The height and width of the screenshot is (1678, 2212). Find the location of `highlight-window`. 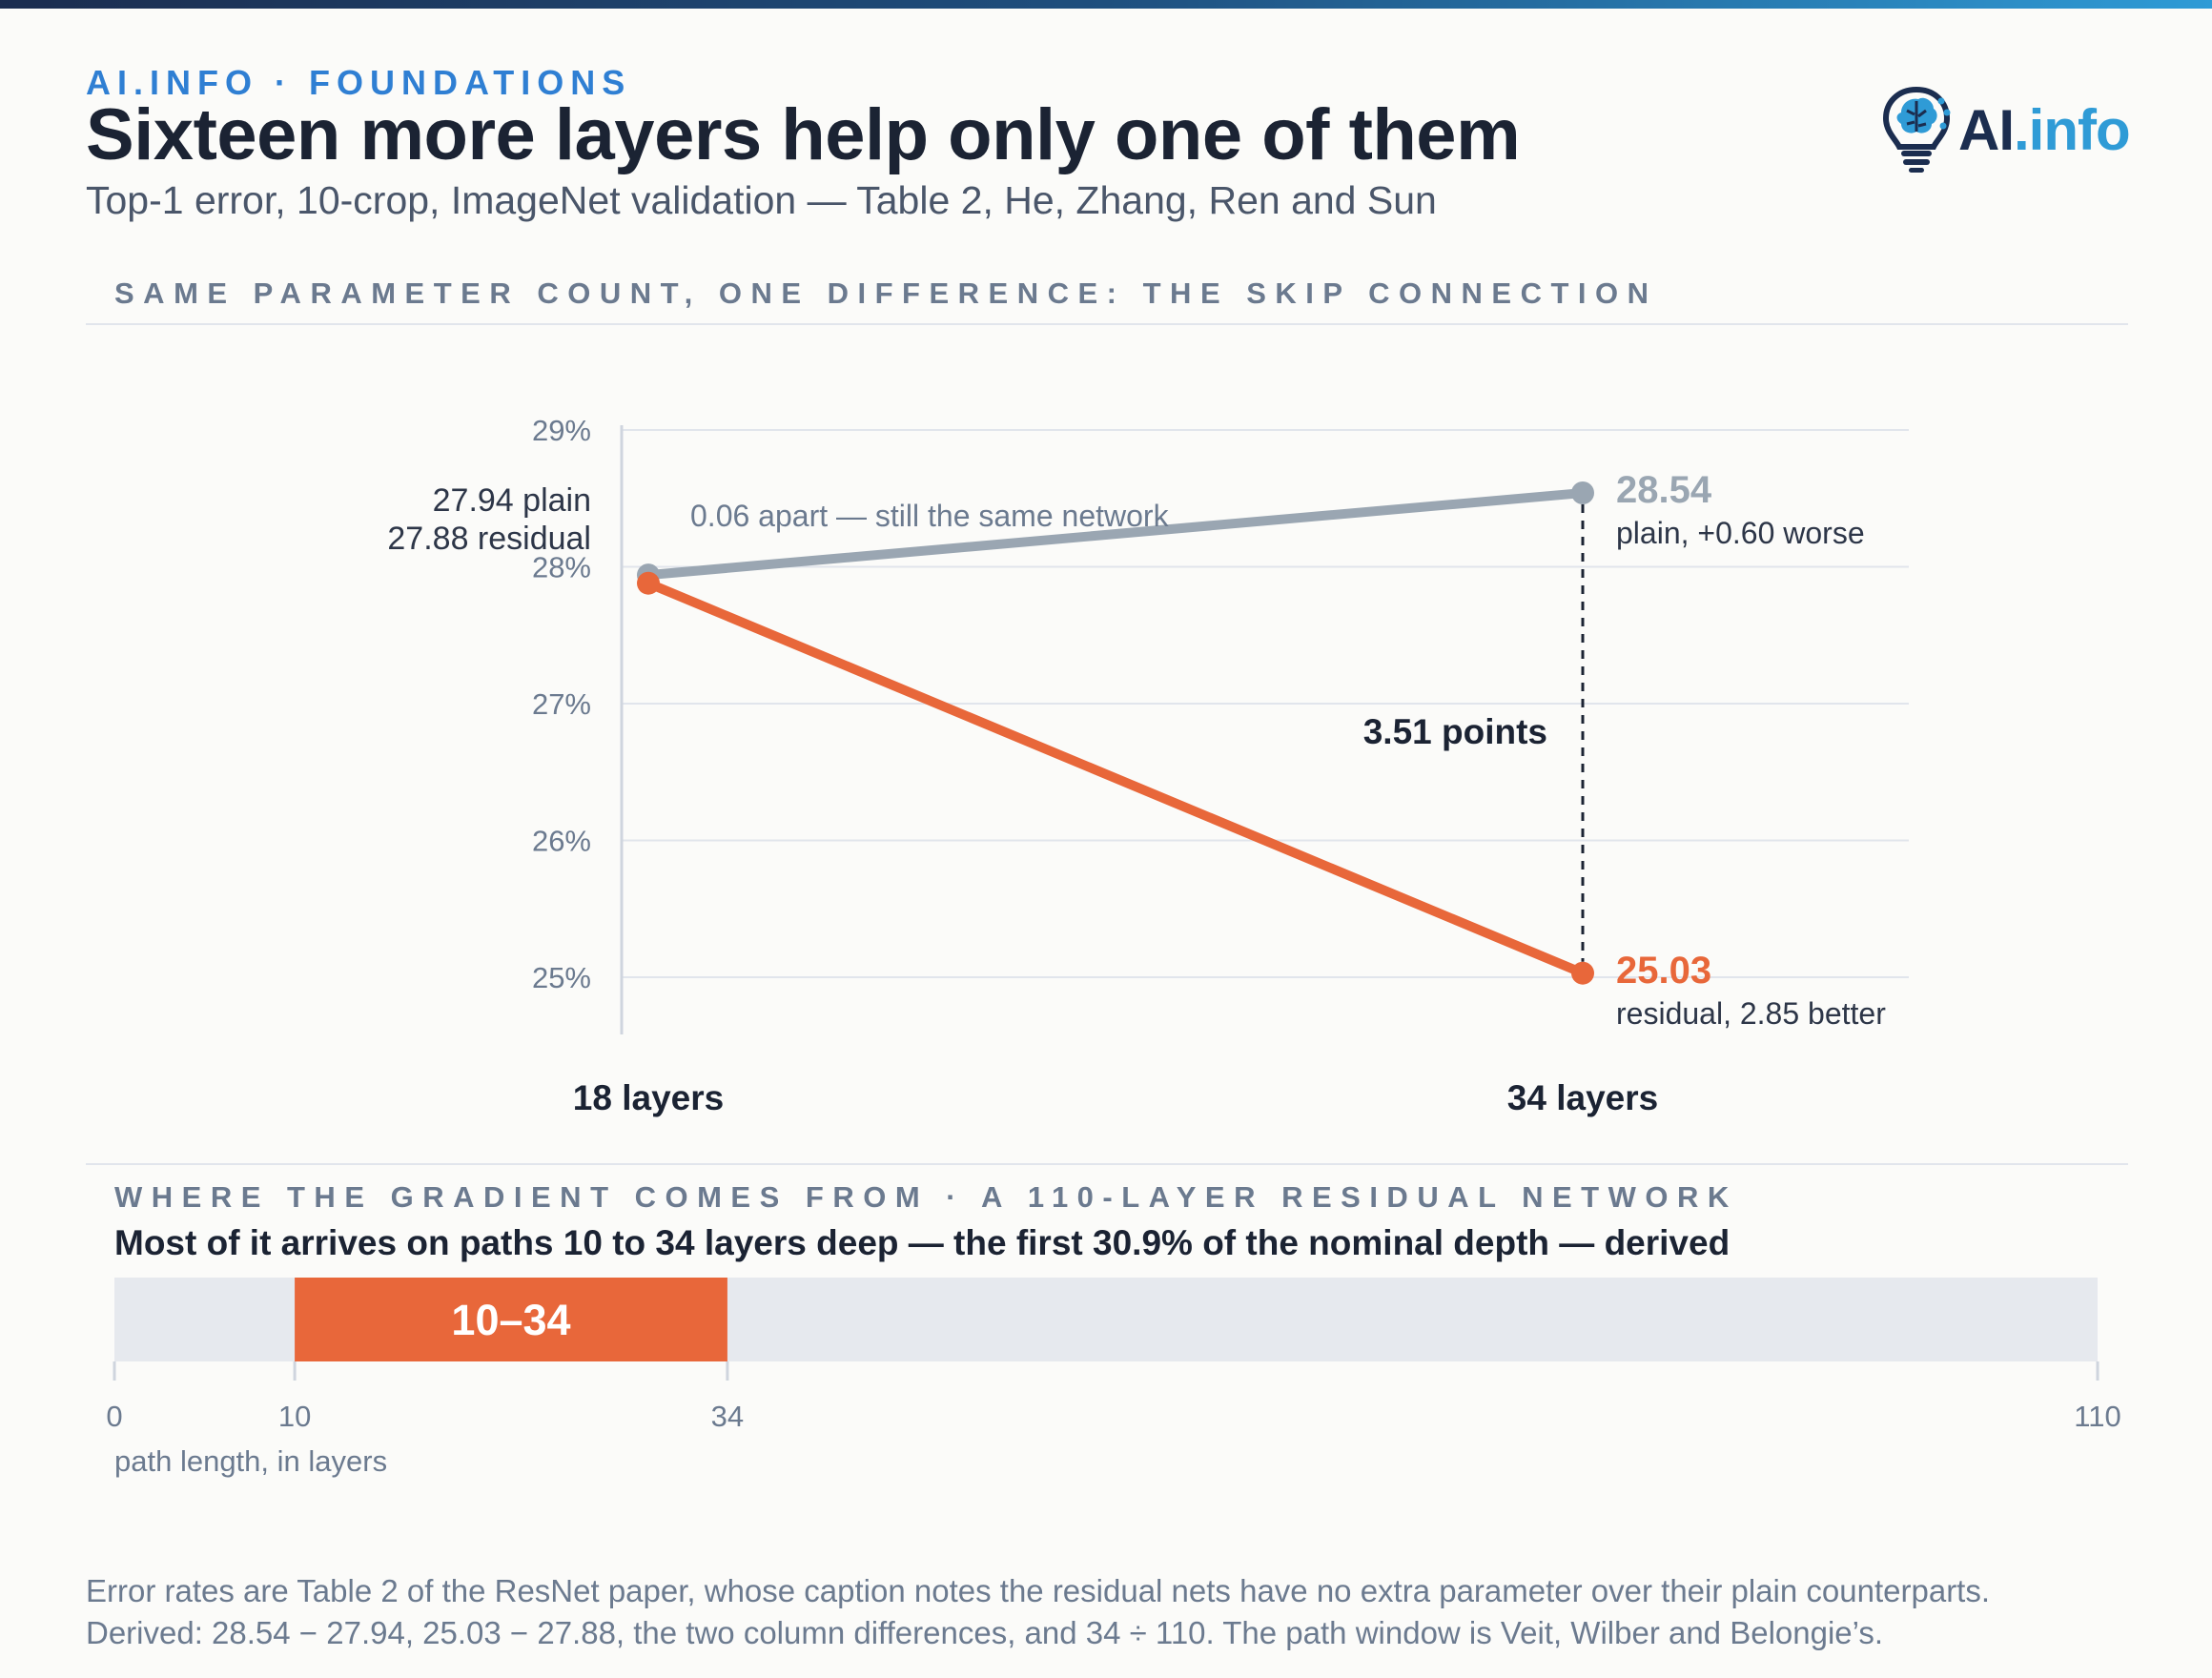

highlight-window is located at coordinates (511, 1319).